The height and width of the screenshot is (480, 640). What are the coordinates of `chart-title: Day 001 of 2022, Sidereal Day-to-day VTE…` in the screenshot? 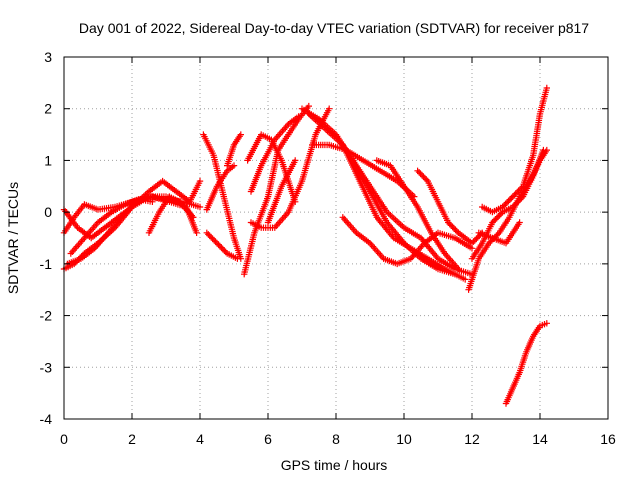 It's located at (334, 28).